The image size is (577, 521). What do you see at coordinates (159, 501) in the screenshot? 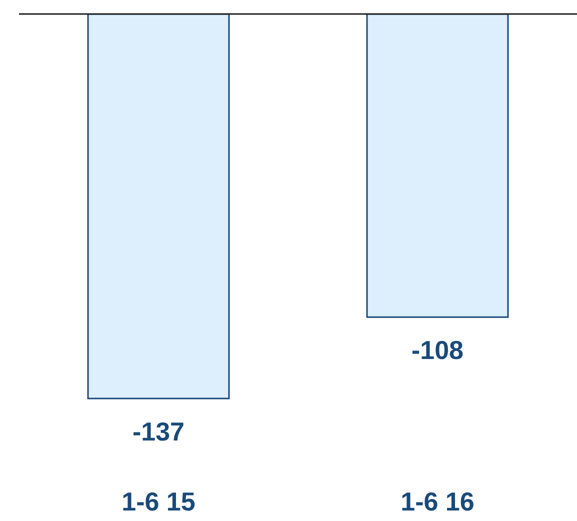
I see `x-tick-label: 1-6 15` at bounding box center [159, 501].